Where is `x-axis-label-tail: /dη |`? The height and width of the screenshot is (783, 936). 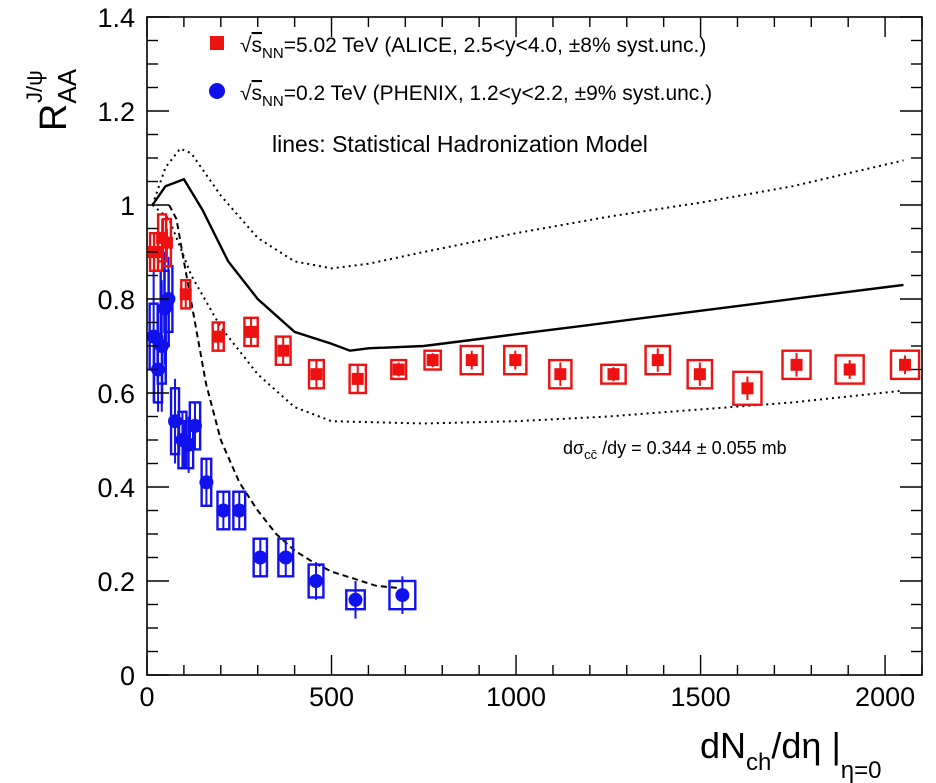
x-axis-label-tail: /dη | is located at coordinates (805, 745).